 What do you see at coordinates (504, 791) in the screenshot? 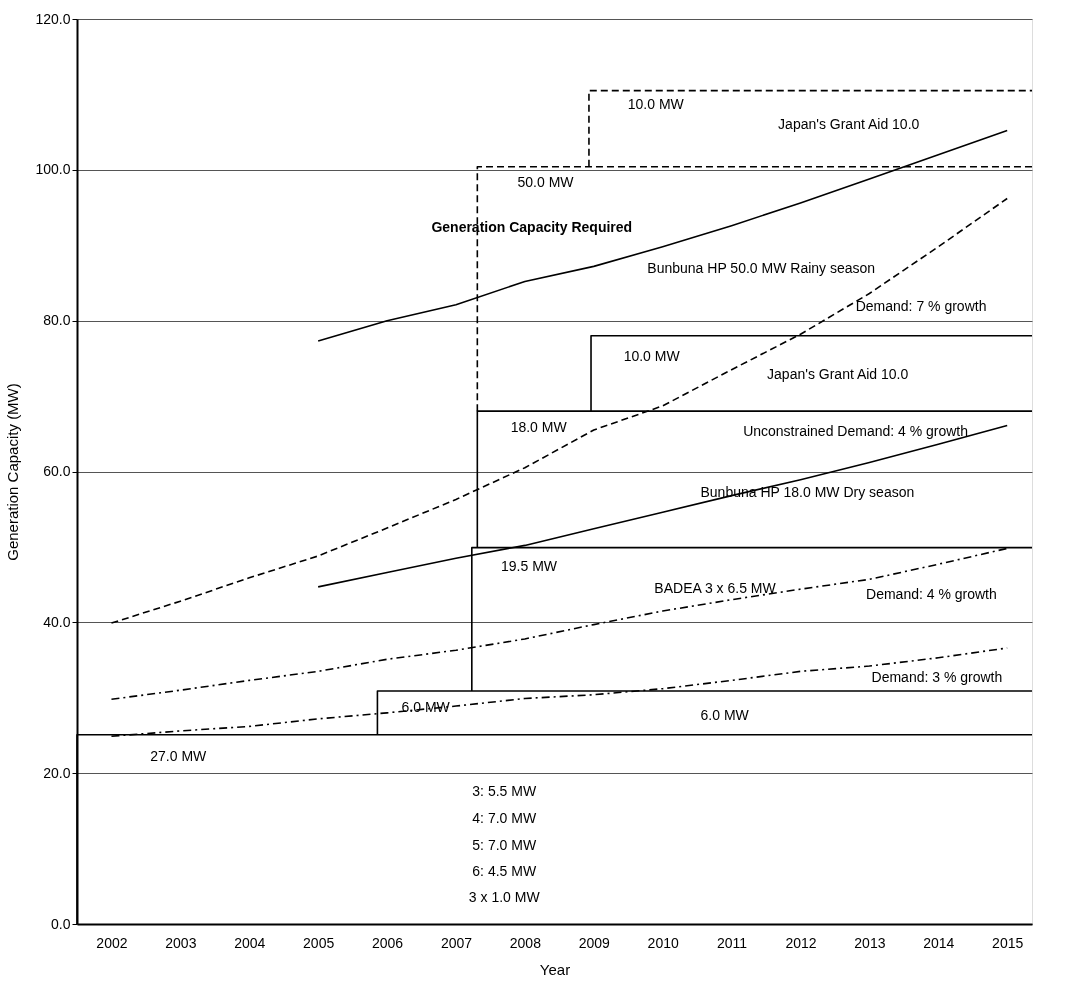
I see `annotation: 3: 5.5 MW` at bounding box center [504, 791].